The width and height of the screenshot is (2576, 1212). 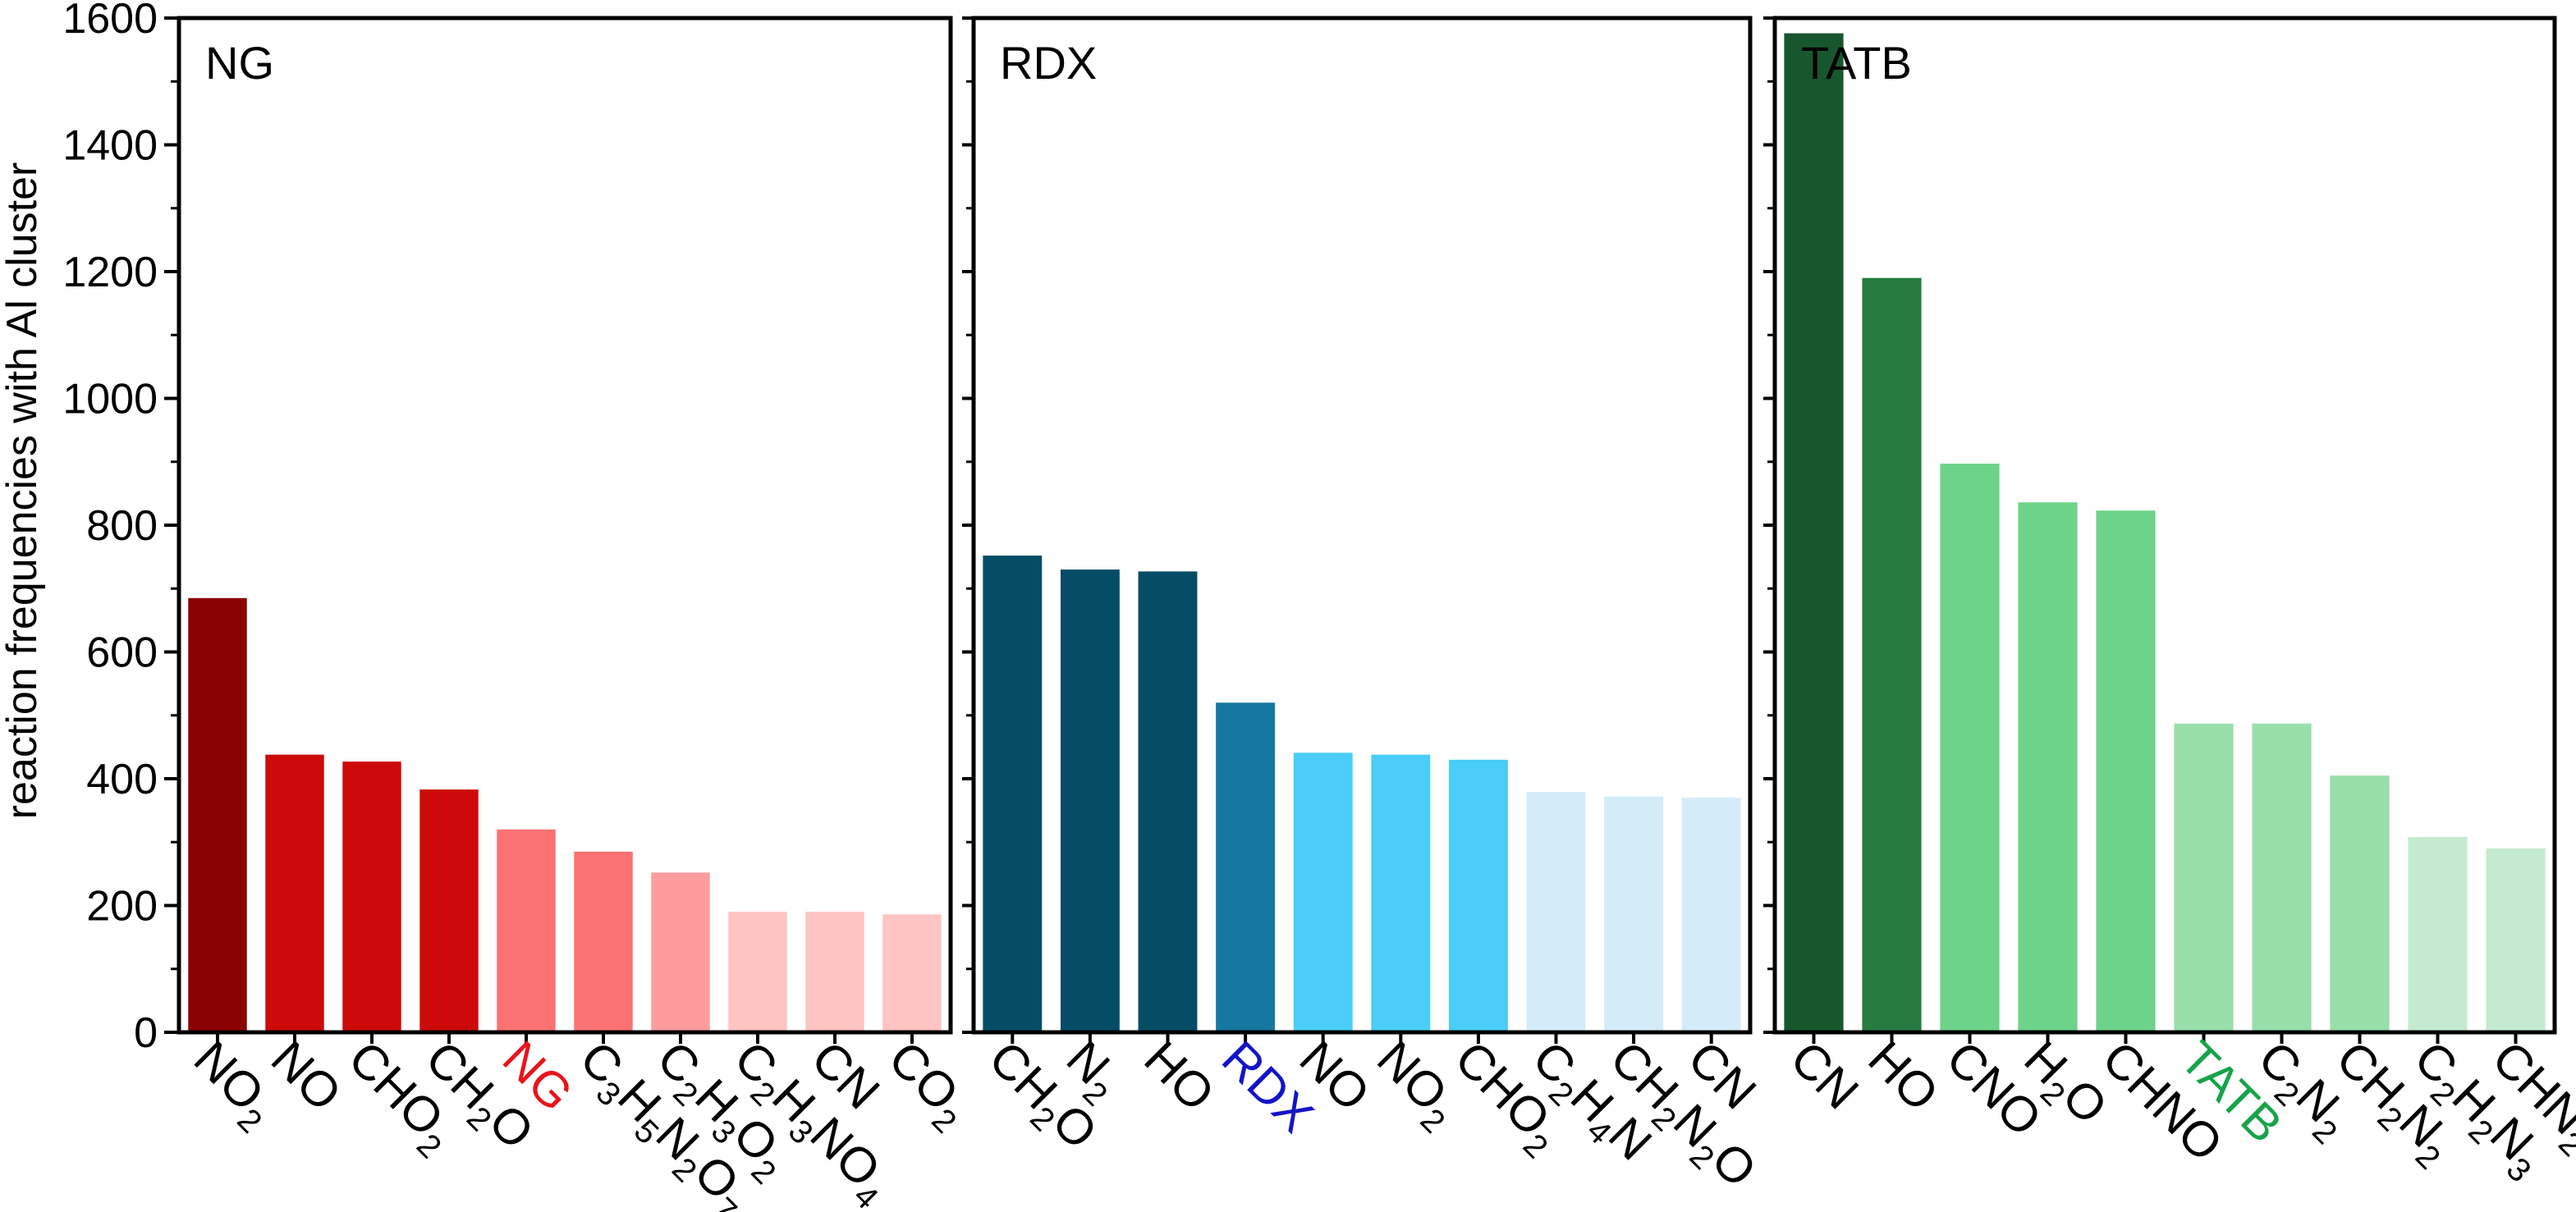 What do you see at coordinates (146, 1033) in the screenshot?
I see `y-tick-label: 0` at bounding box center [146, 1033].